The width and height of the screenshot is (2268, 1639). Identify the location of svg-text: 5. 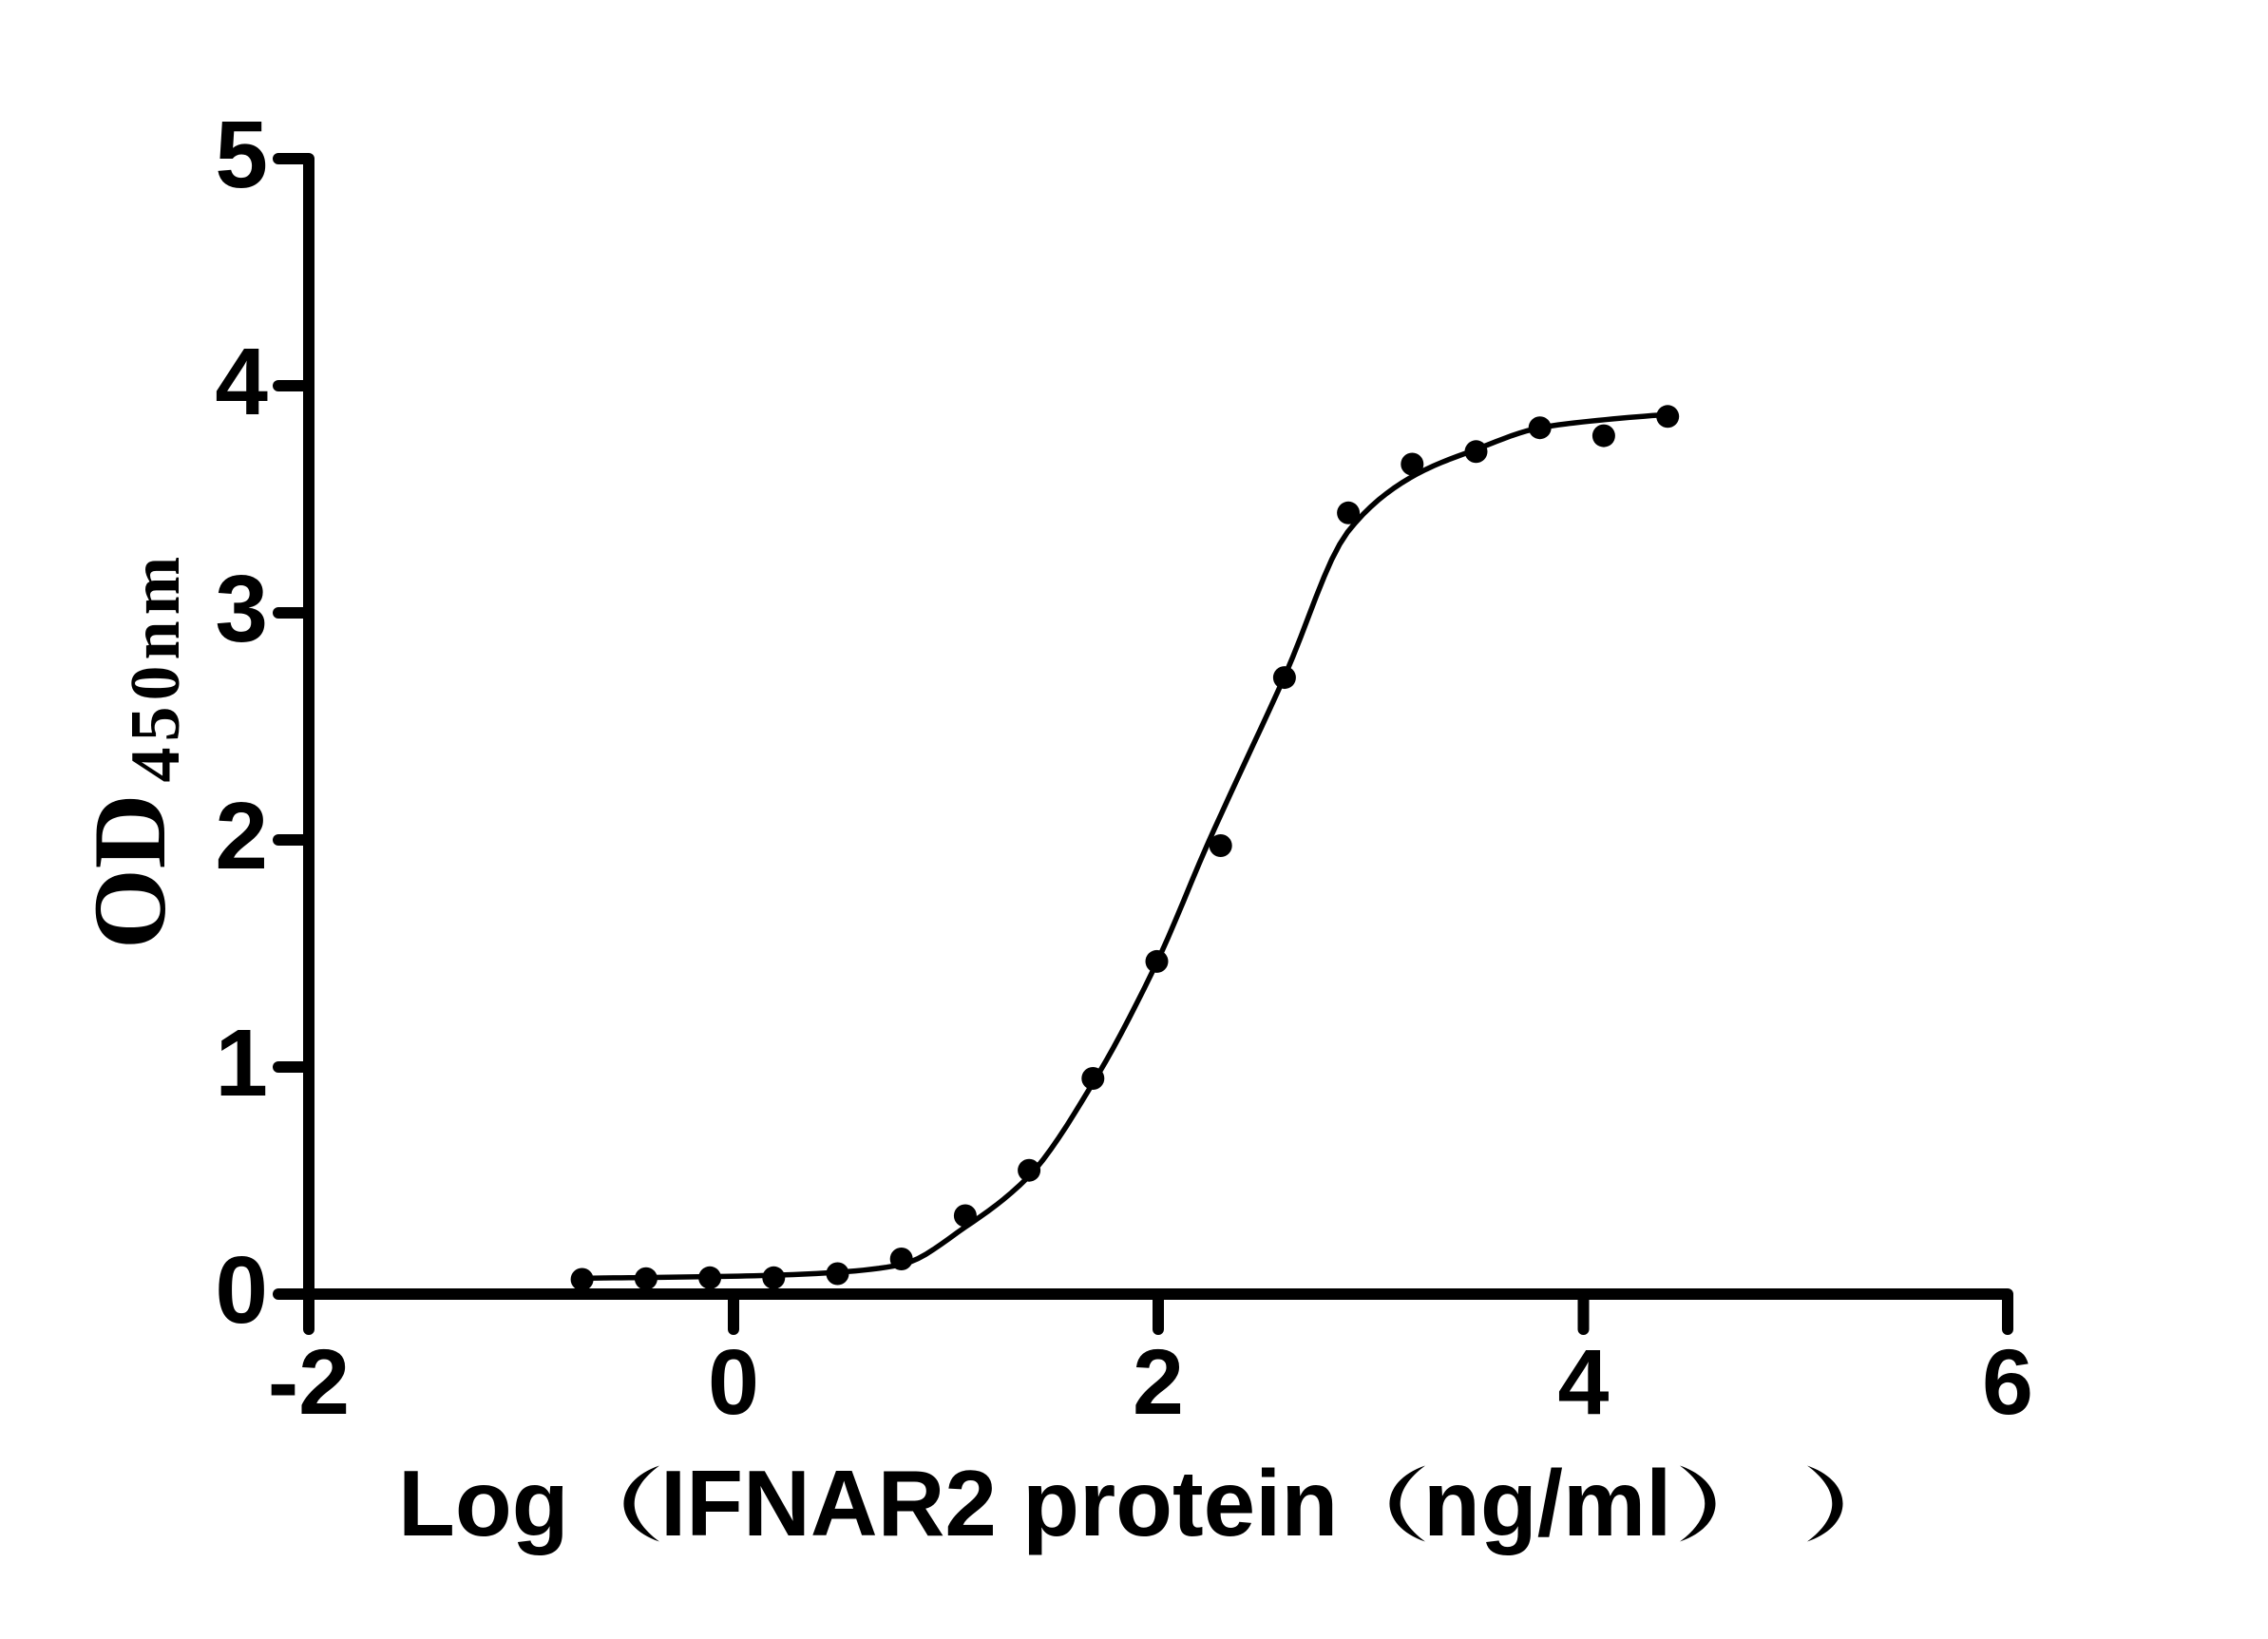
(242, 155).